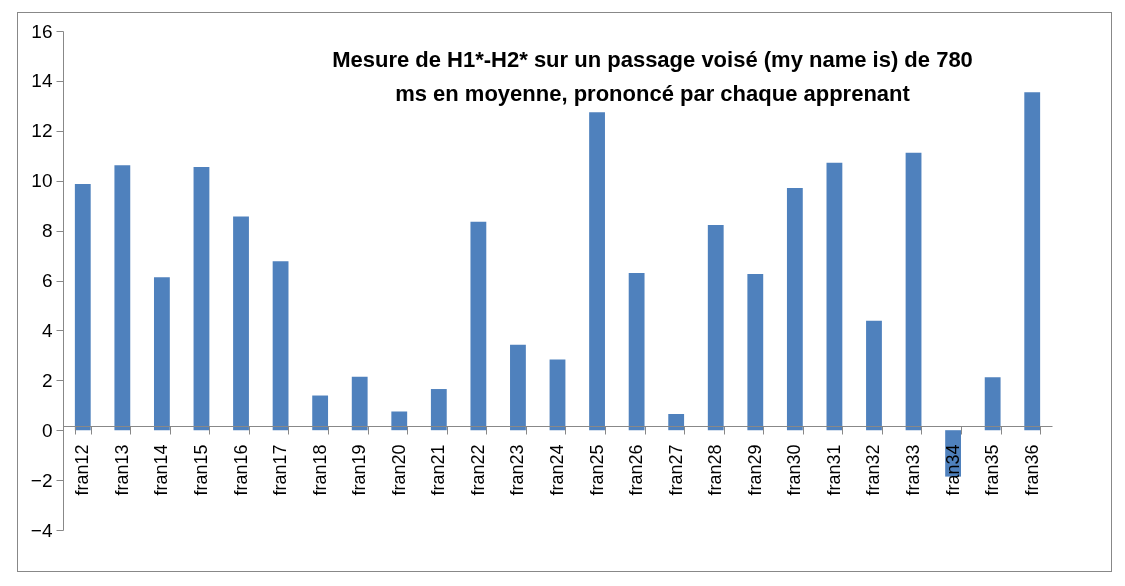  Describe the element at coordinates (675, 470) in the screenshot. I see `x-tick-label: fran27` at that location.